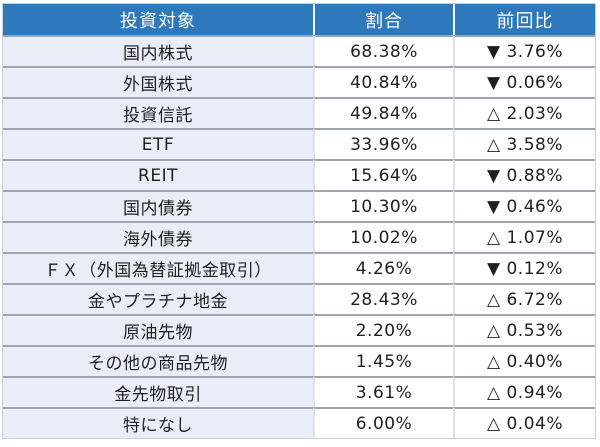 This screenshot has width=600, height=447. Describe the element at coordinates (524, 112) in the screenshot. I see `change-cell: △ 2.03%` at that location.